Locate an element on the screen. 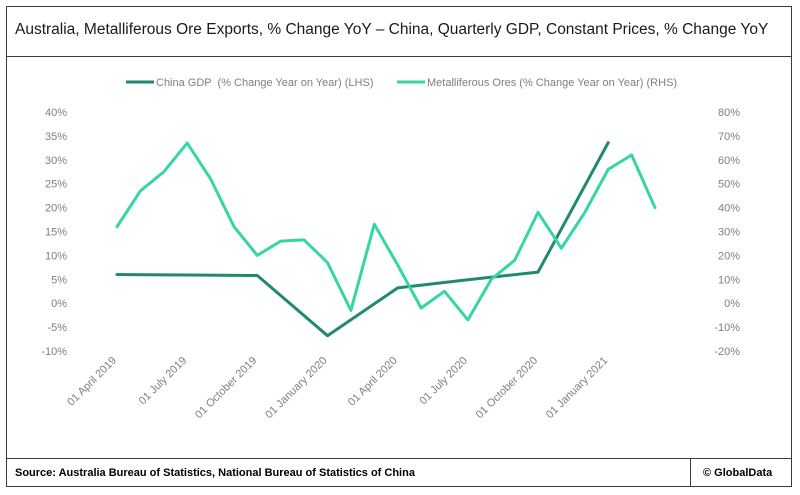 Image resolution: width=800 pixels, height=495 pixels. left-y-tick-label: 15% is located at coordinates (56, 233).